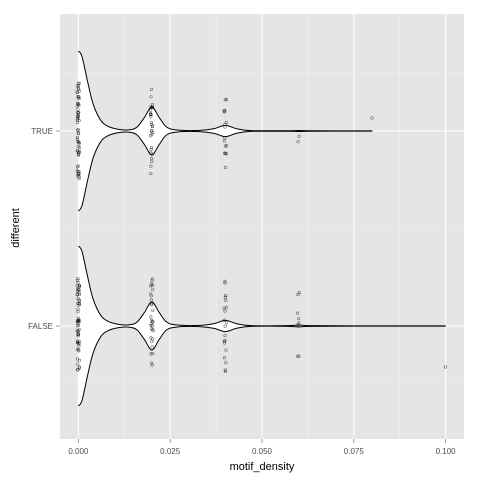 Image resolution: width=480 pixels, height=480 pixels. Describe the element at coordinates (262, 451) in the screenshot. I see `x-tick-label: 0.050` at that location.